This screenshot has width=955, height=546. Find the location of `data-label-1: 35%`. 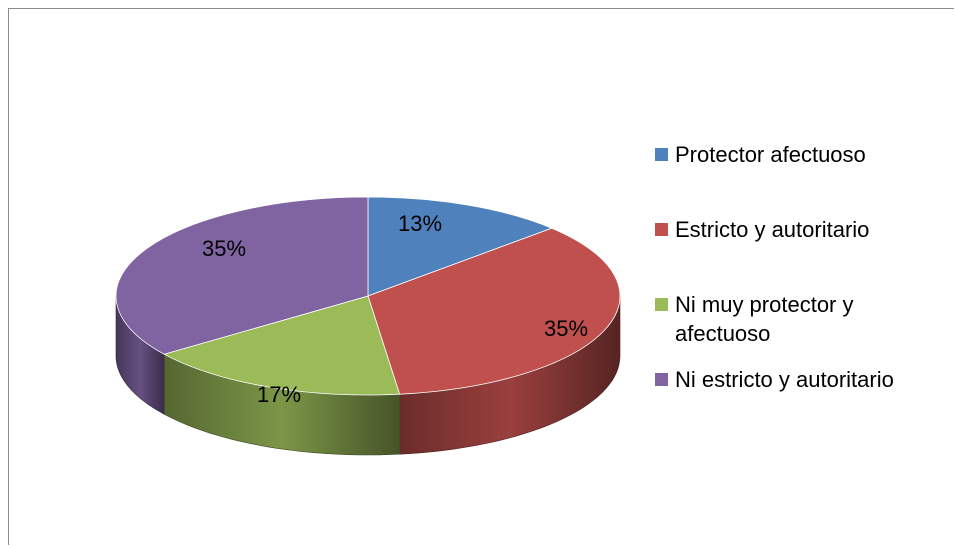

data-label-1: 35% is located at coordinates (566, 328).